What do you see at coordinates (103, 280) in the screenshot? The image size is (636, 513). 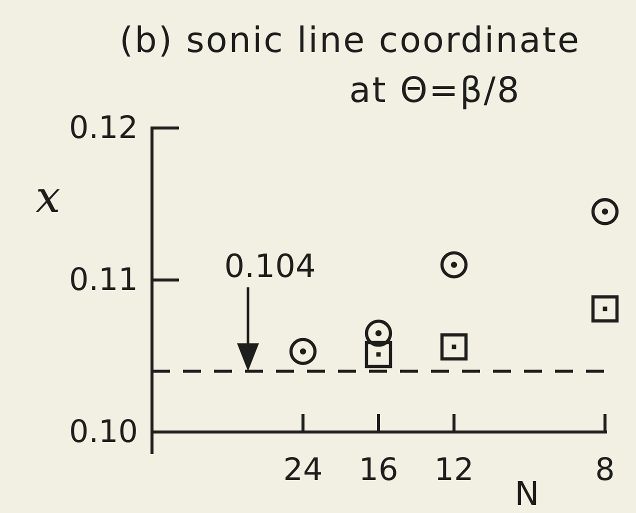 I see `y-tick-label: 0.11` at bounding box center [103, 280].